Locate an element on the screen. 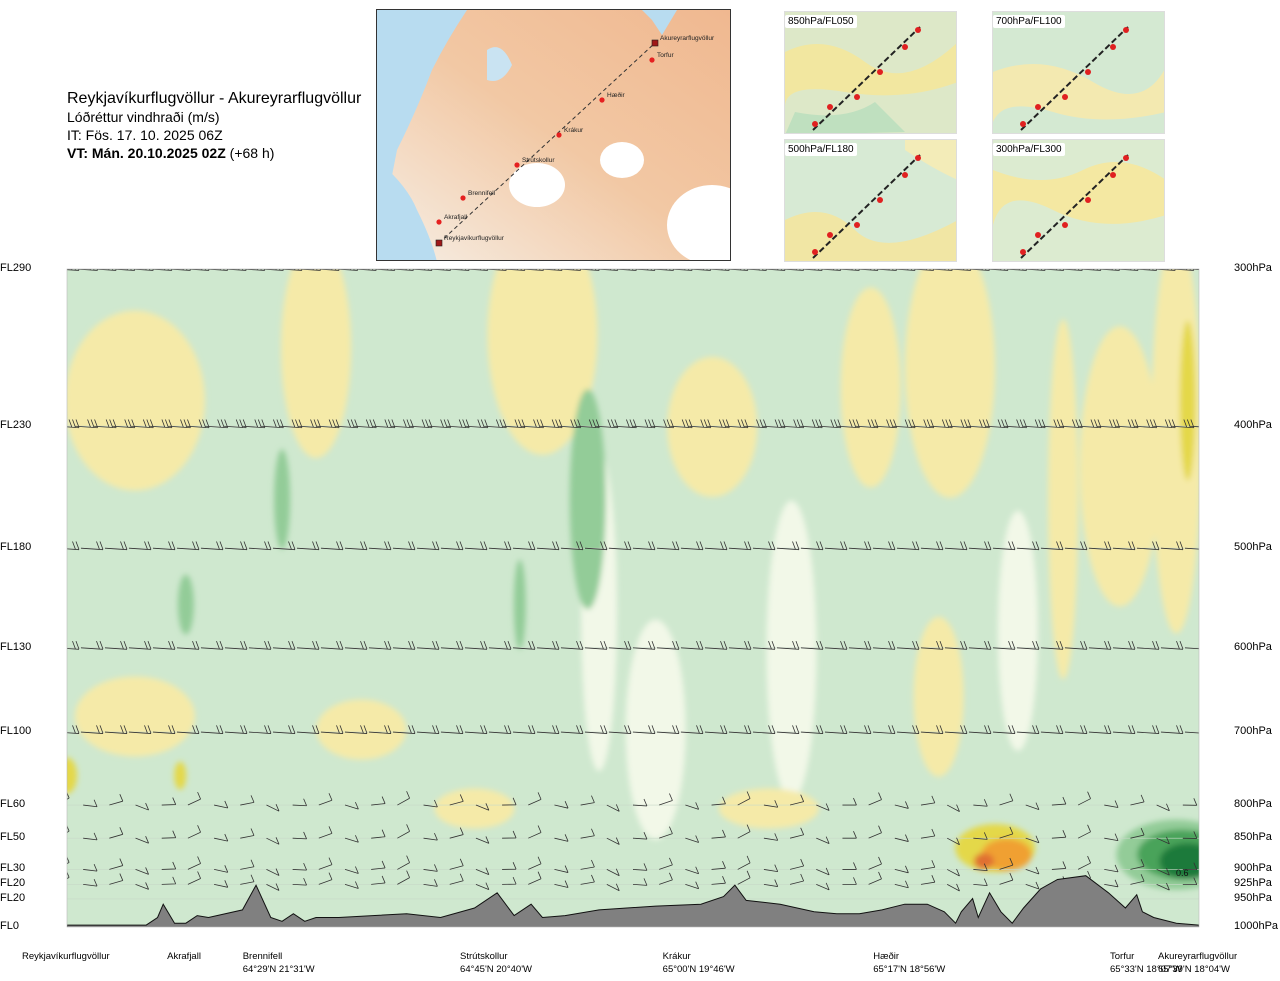 The image size is (1280, 981). pressure-level-label: 500hPa is located at coordinates (1253, 547).